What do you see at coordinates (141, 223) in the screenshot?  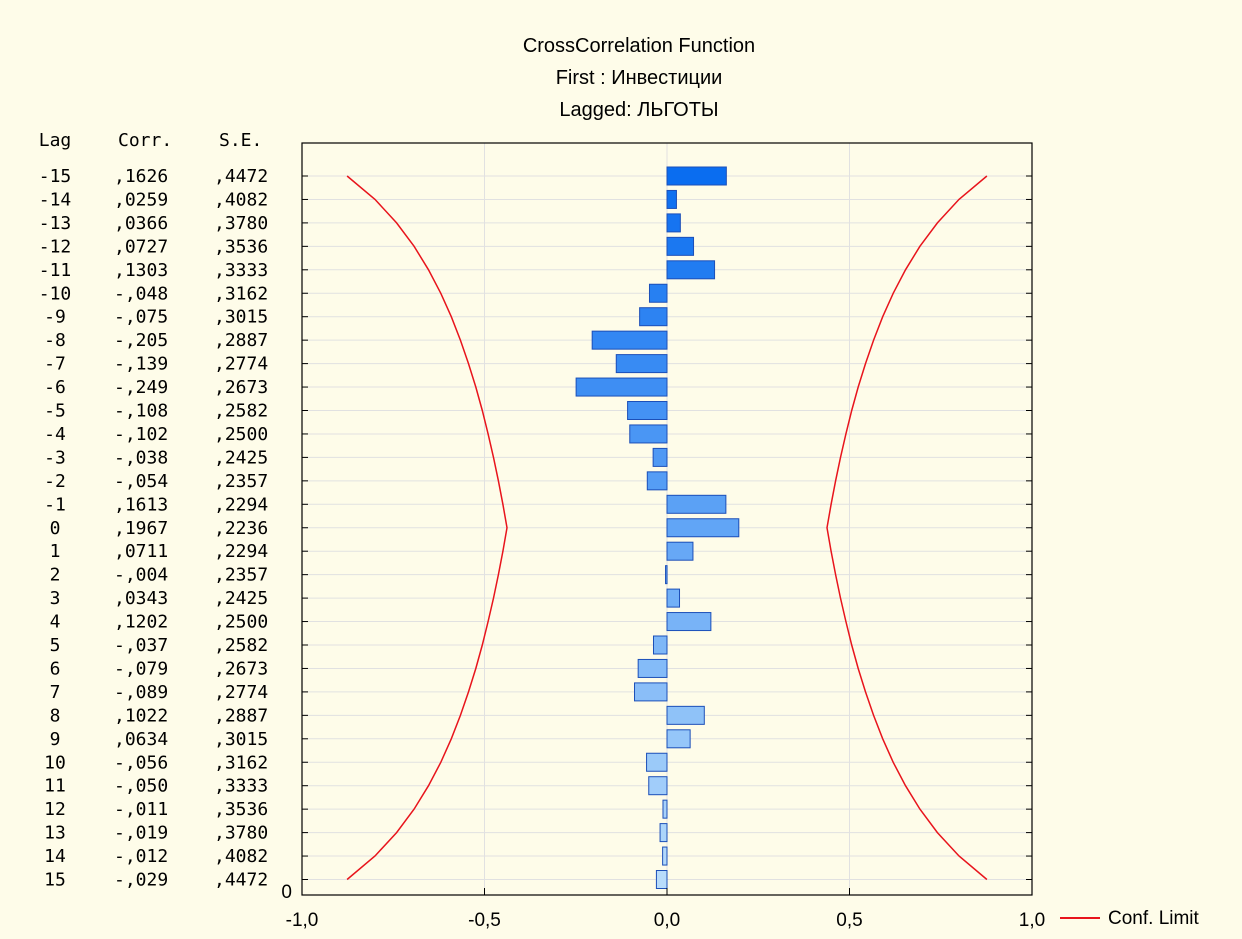 I see `row-corr-label: ,0366` at bounding box center [141, 223].